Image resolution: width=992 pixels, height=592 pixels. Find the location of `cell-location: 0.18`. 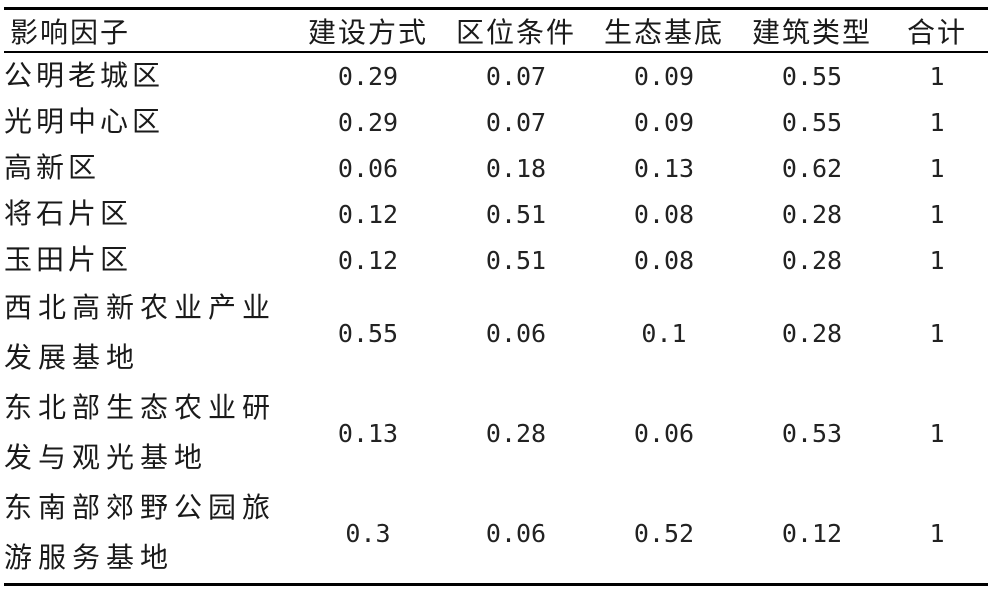

cell-location: 0.18 is located at coordinates (516, 168).